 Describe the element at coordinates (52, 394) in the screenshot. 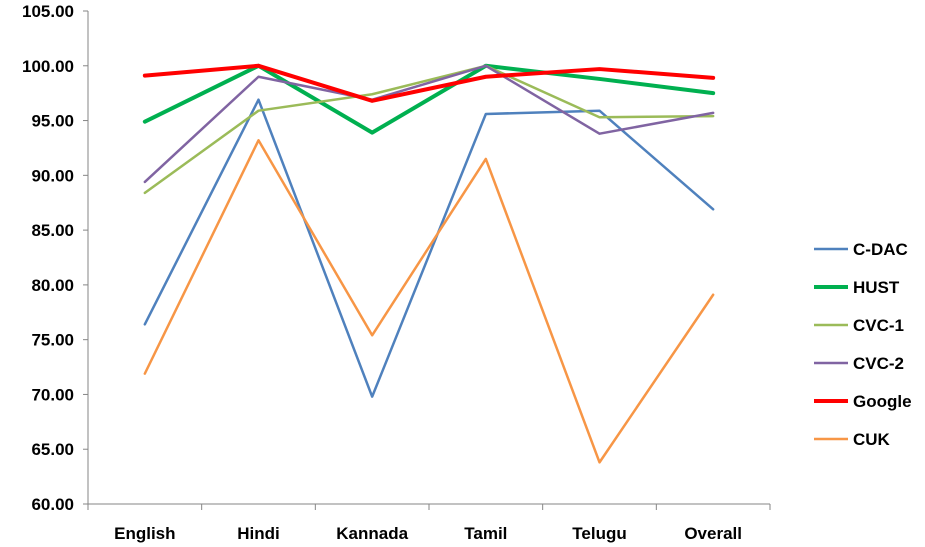

I see `y-tick-label: 70.00` at that location.